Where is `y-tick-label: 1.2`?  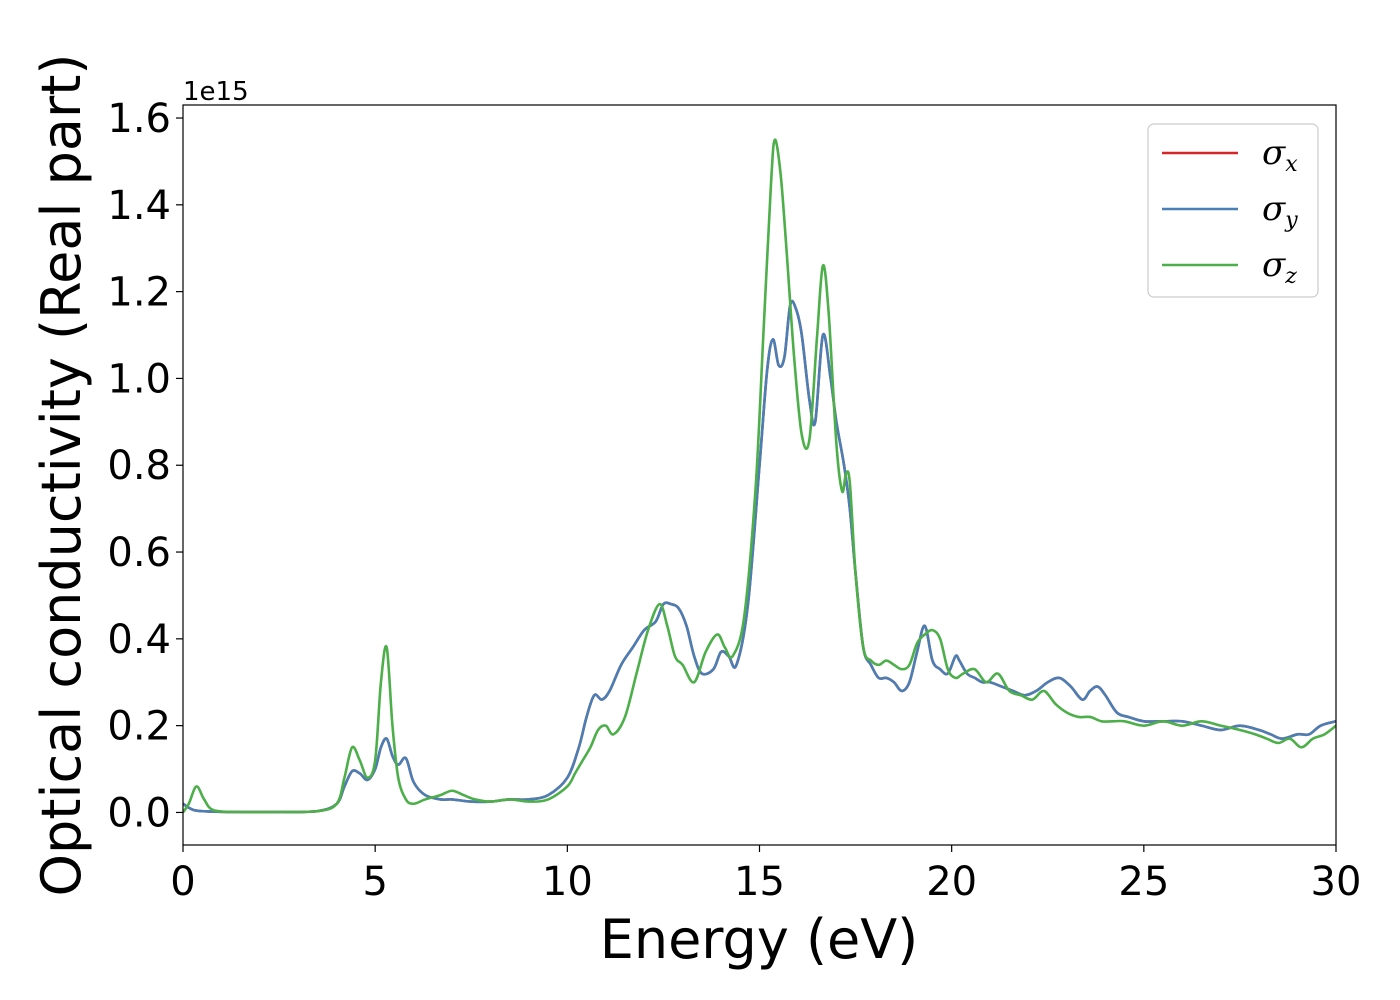 y-tick-label: 1.2 is located at coordinates (139, 293).